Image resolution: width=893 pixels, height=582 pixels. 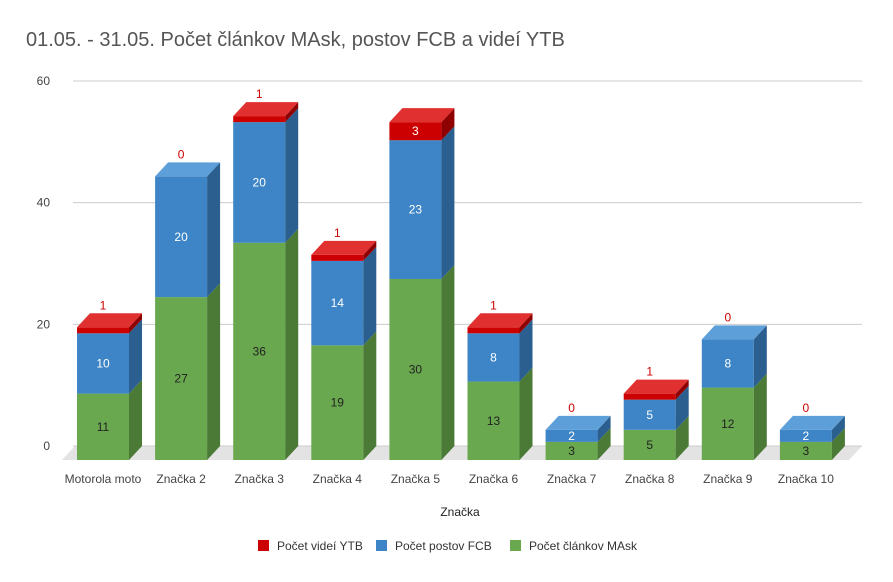 I want to click on x-tick-label: Značka 6, so click(x=494, y=479).